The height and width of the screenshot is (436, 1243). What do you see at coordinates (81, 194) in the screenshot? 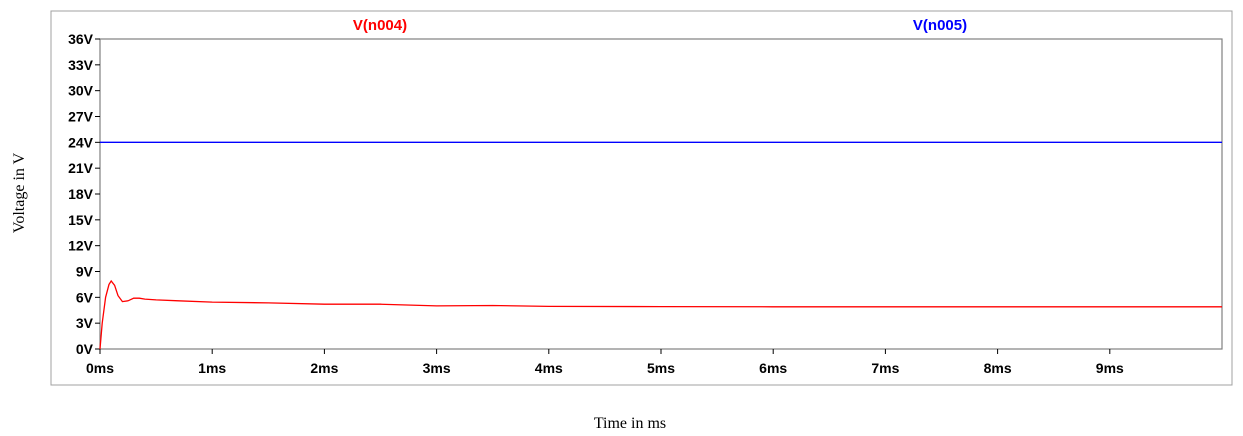
I see `y-tick-label: 18V` at bounding box center [81, 194].